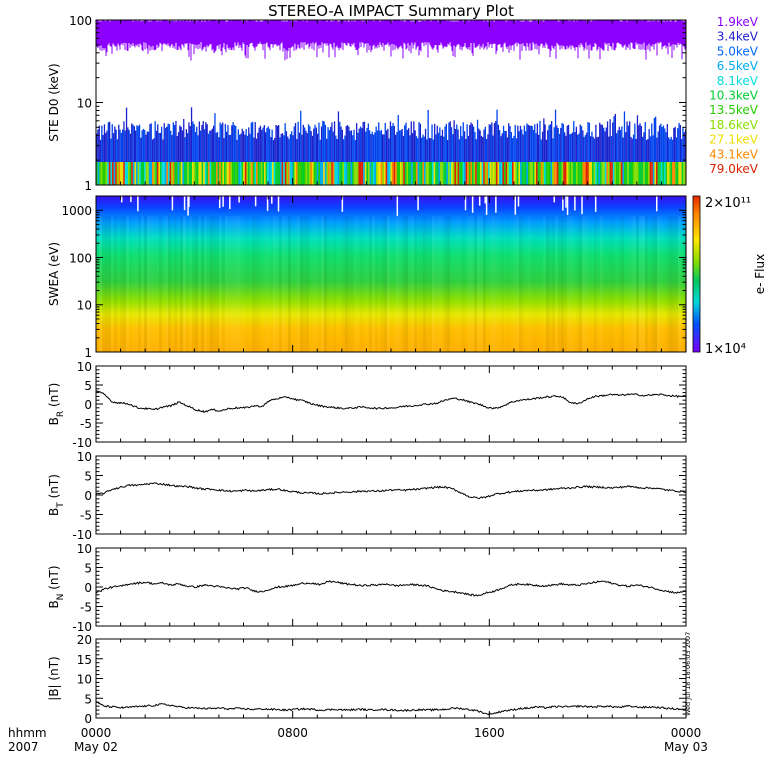  I want to click on y-tick-label: 0, so click(88, 405).